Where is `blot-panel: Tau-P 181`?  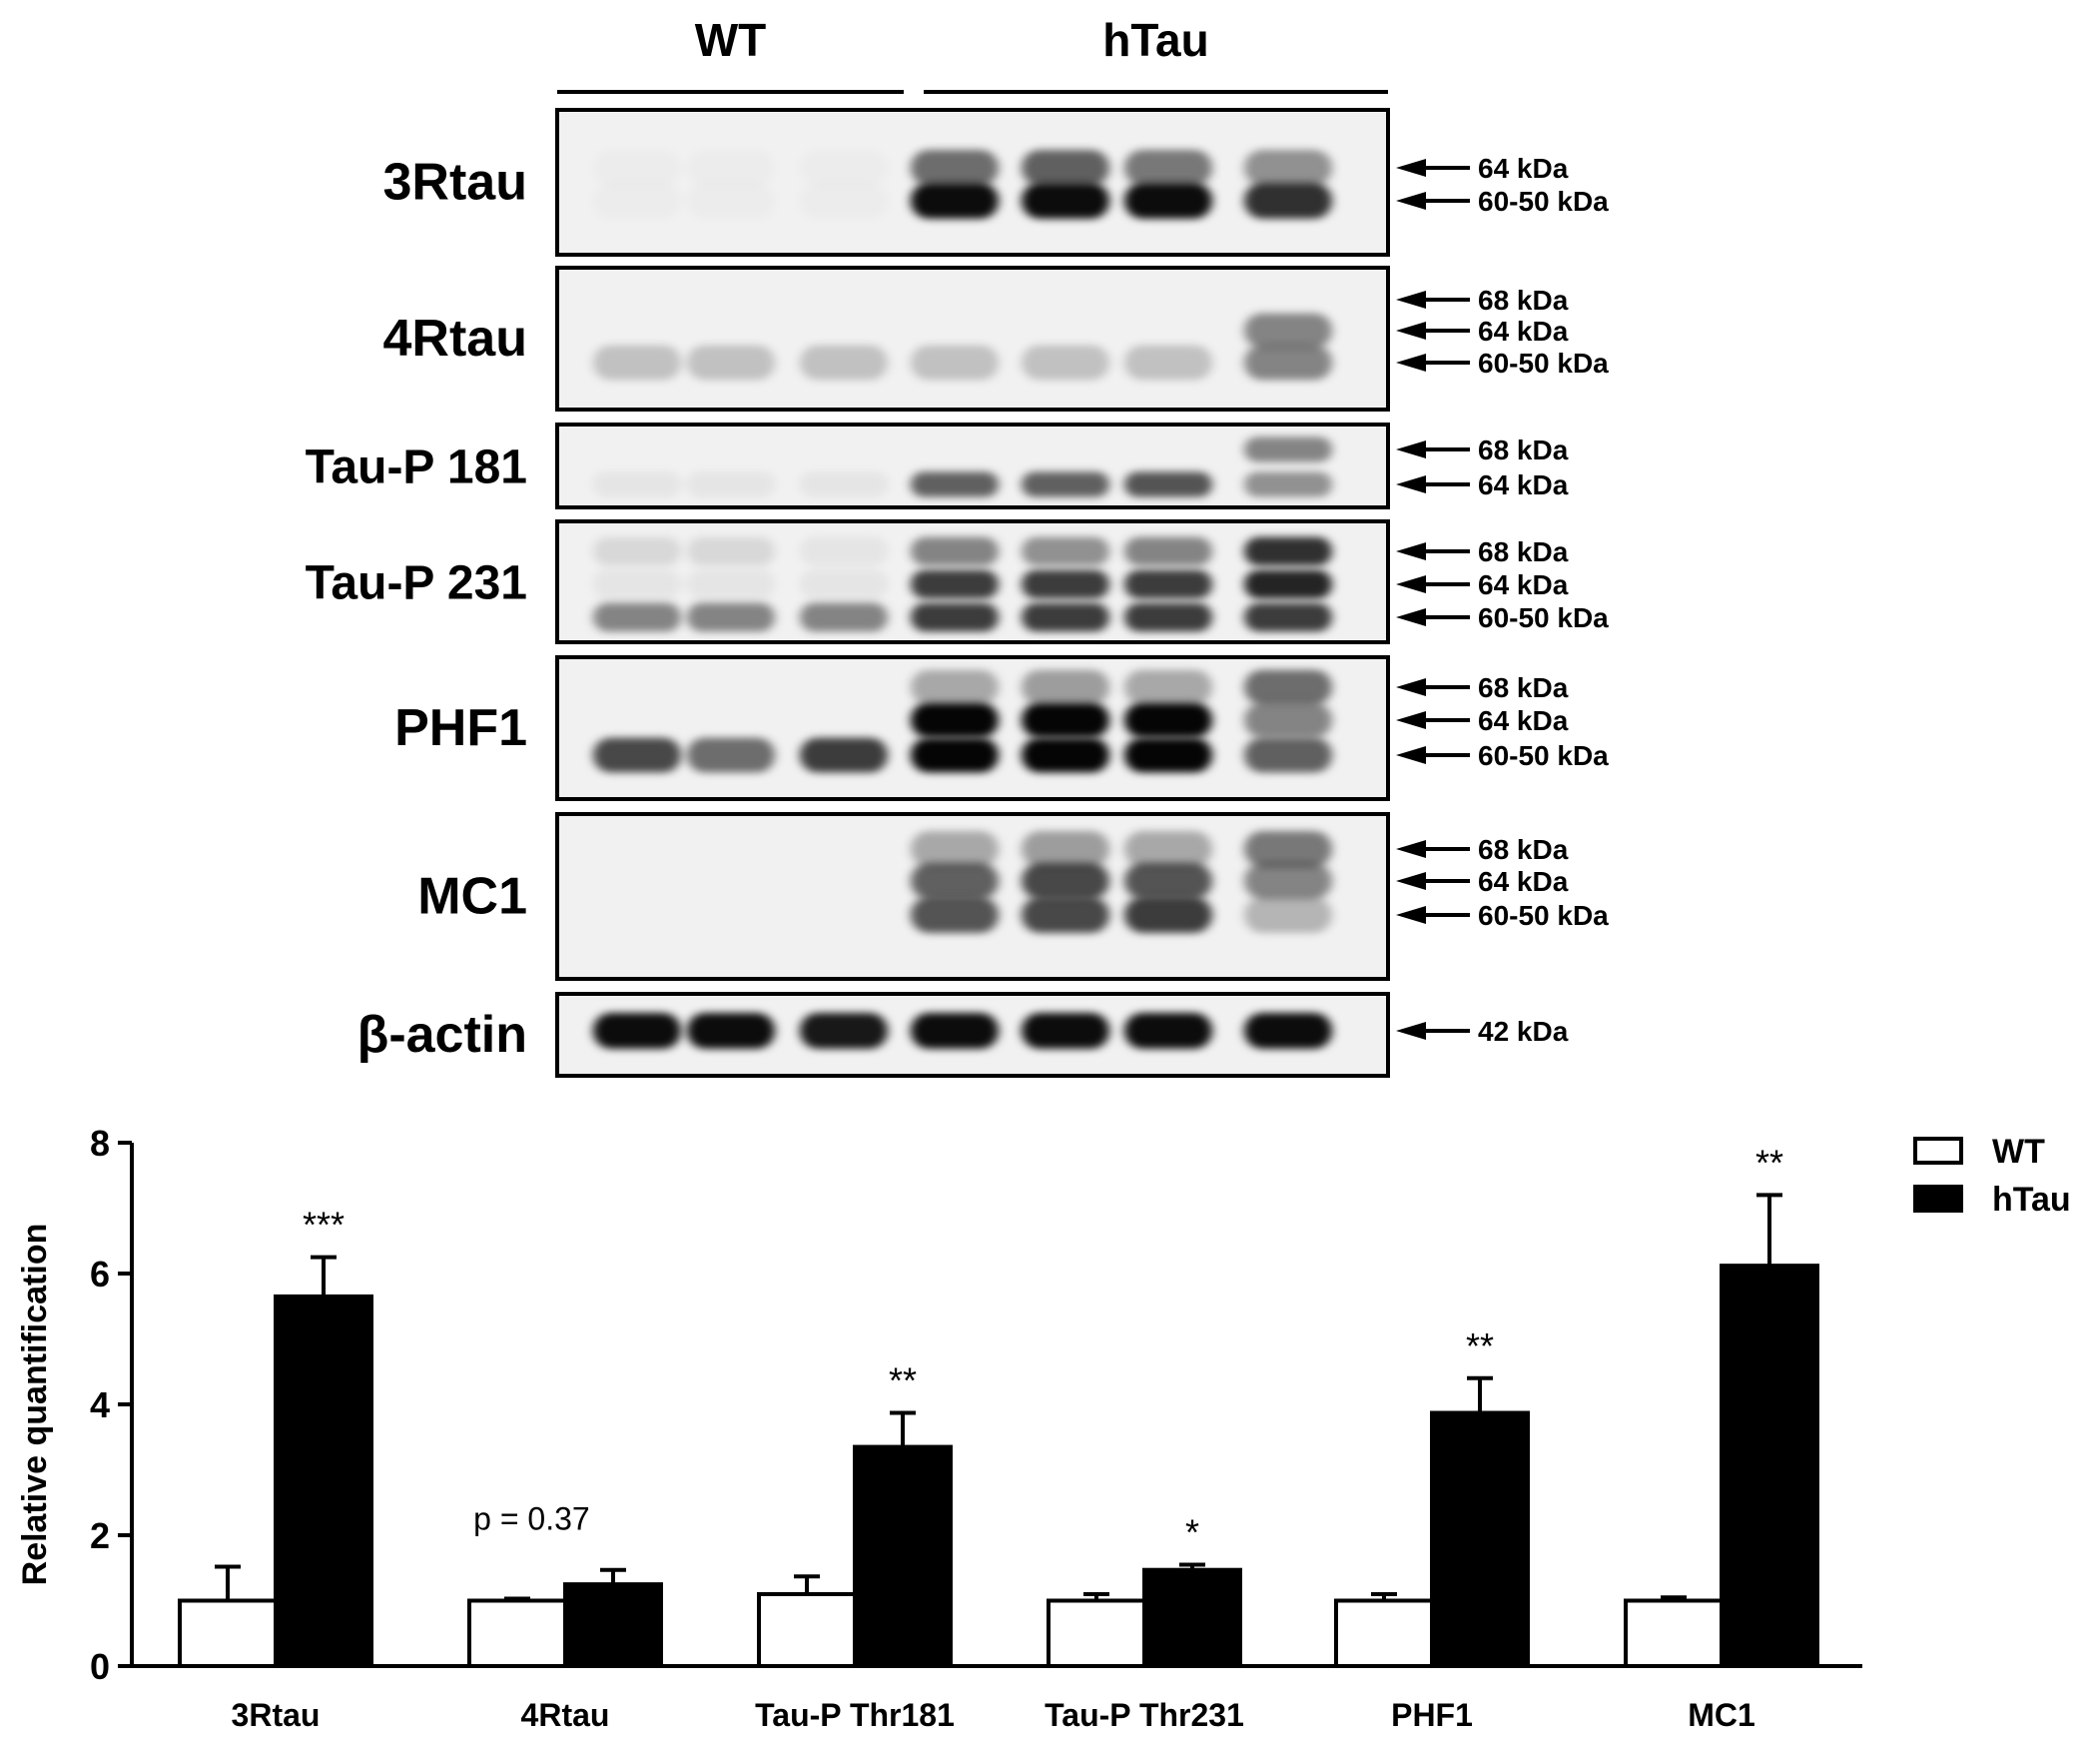
blot-panel: Tau-P 181 is located at coordinates (848, 466).